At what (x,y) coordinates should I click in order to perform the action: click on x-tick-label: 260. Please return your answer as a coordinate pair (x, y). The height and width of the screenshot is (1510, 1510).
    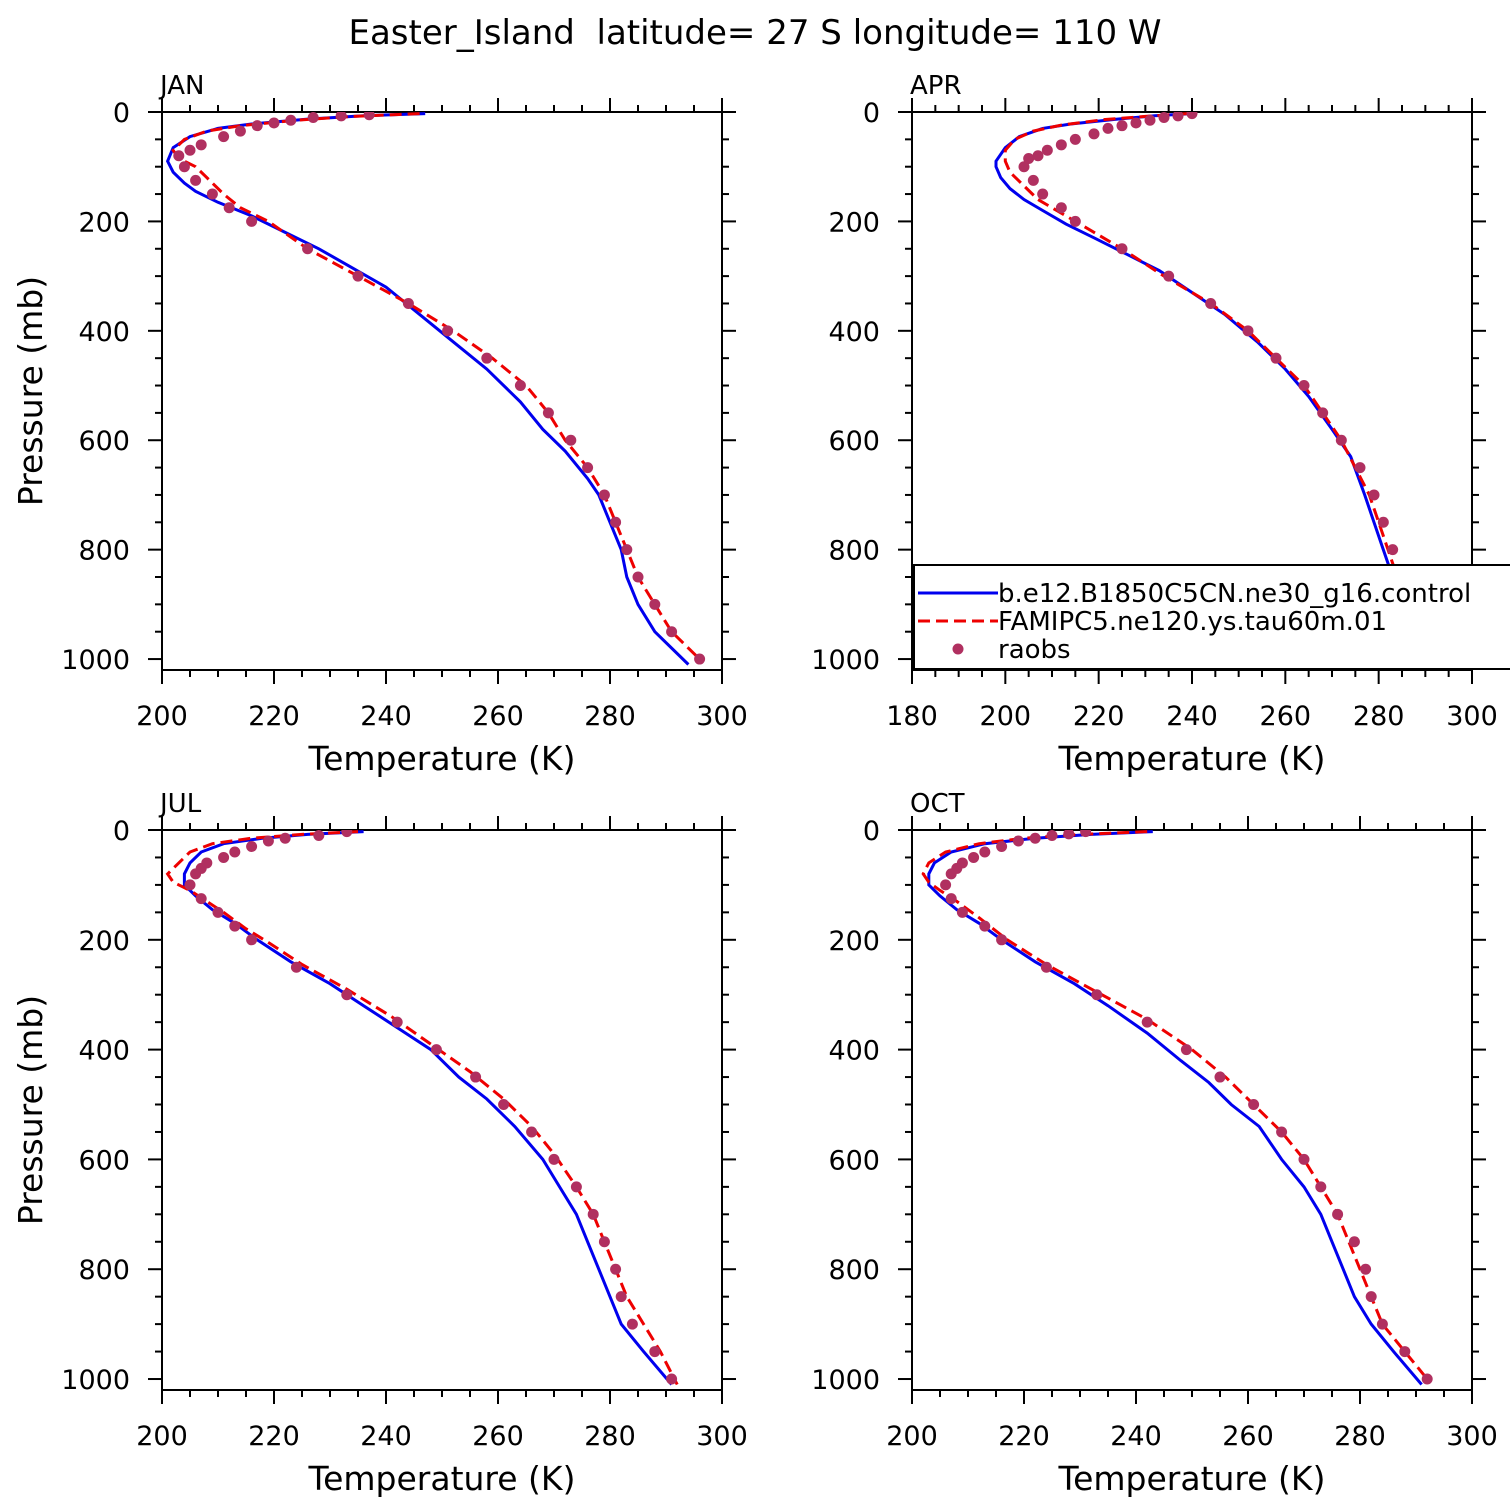
    Looking at the image, I should click on (1248, 1436).